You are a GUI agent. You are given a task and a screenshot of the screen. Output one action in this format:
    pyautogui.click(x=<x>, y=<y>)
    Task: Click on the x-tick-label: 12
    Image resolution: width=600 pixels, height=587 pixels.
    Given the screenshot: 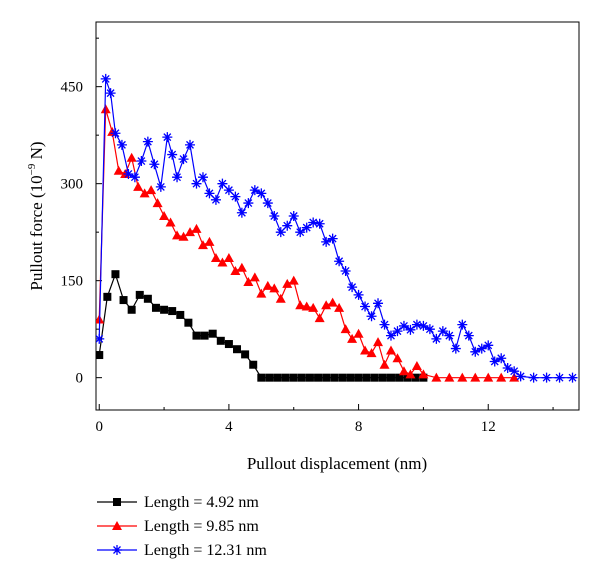 What is the action you would take?
    pyautogui.click(x=488, y=427)
    